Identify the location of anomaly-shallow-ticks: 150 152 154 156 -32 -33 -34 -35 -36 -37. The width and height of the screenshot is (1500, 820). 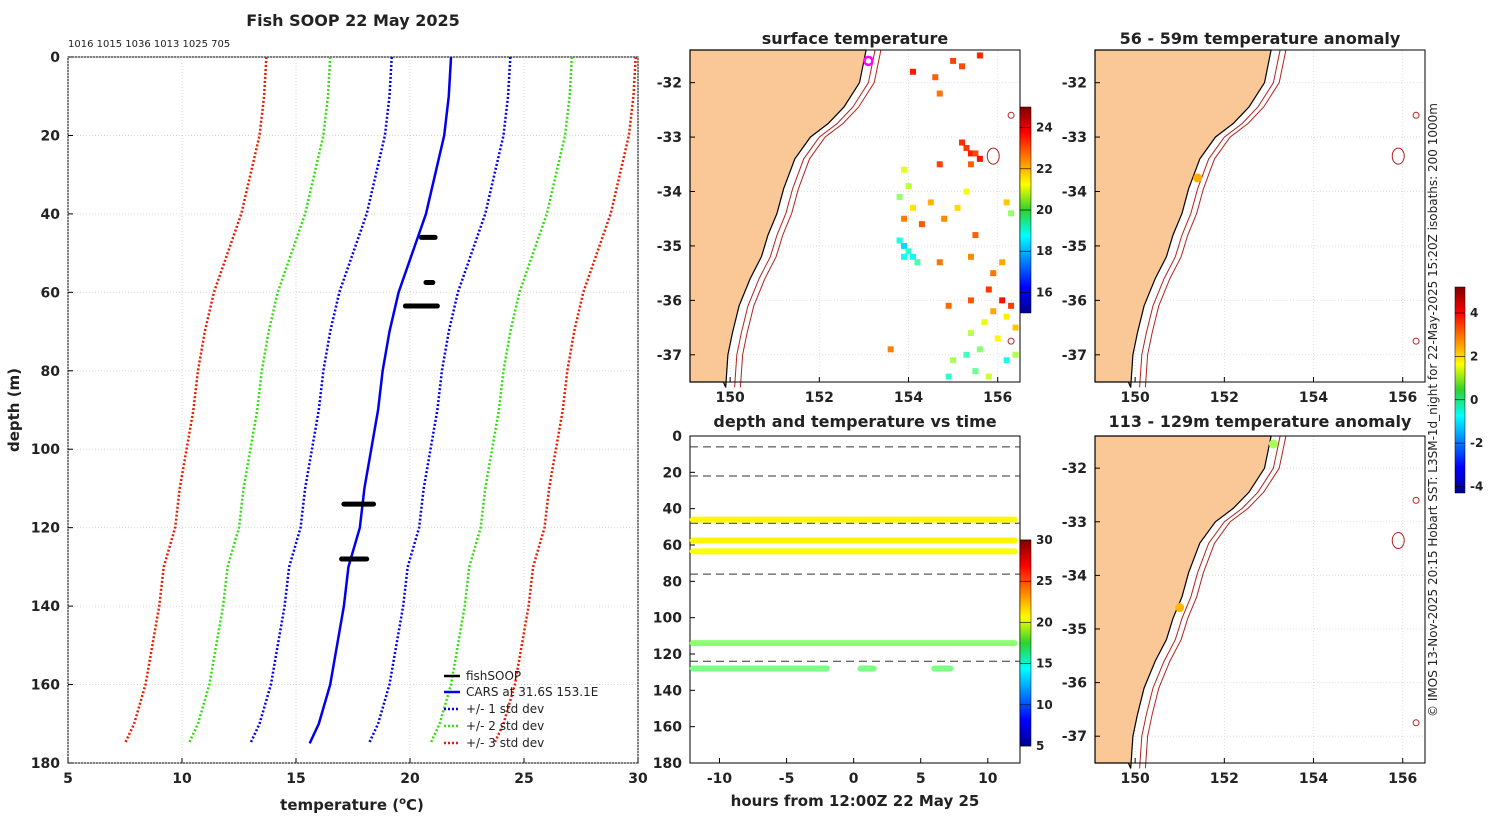
(1240, 241).